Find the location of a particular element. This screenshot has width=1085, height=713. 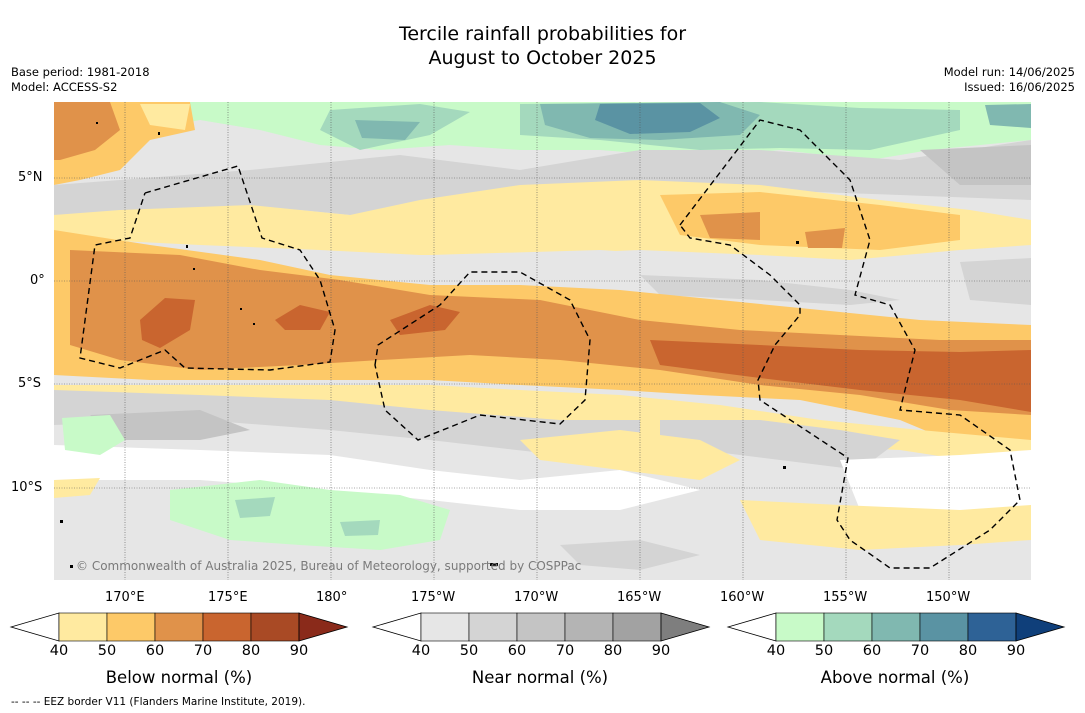

below-normal-70-mid is located at coordinates (302, 317).